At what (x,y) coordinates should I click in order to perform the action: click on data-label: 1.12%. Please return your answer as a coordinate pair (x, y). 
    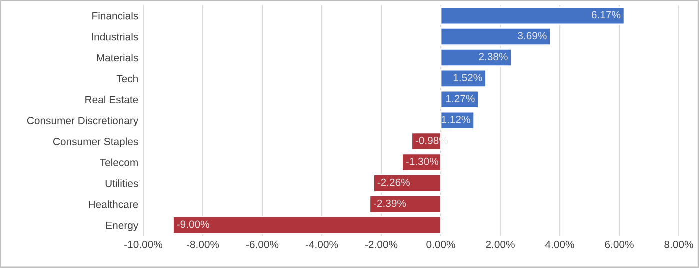
    Looking at the image, I should click on (456, 120).